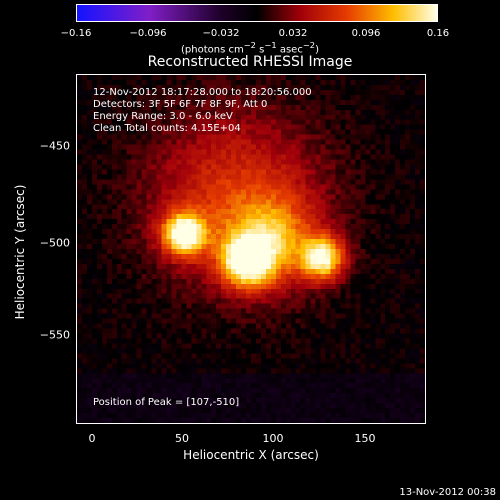 The height and width of the screenshot is (500, 500). Describe the element at coordinates (76, 33) in the screenshot. I see `colorbar-tick: −0.16` at that location.